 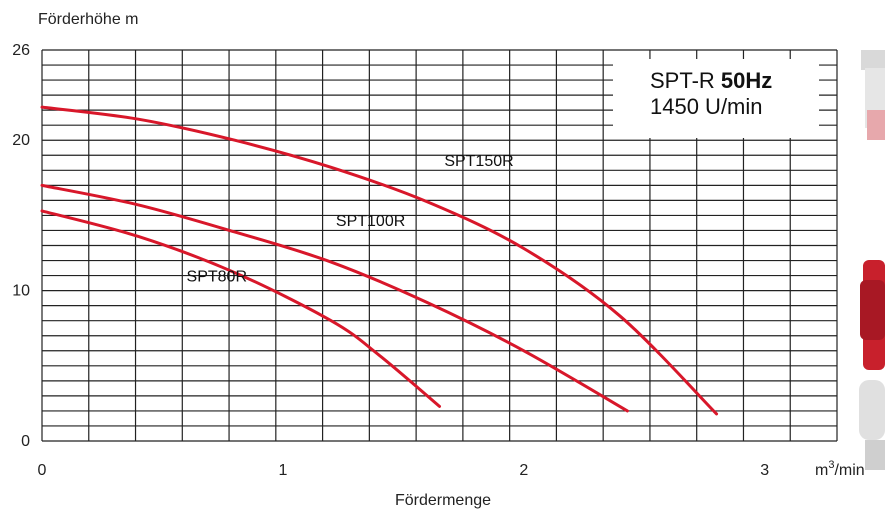 What do you see at coordinates (711, 80) in the screenshot?
I see `info-line-1: SPT-R 50Hz` at bounding box center [711, 80].